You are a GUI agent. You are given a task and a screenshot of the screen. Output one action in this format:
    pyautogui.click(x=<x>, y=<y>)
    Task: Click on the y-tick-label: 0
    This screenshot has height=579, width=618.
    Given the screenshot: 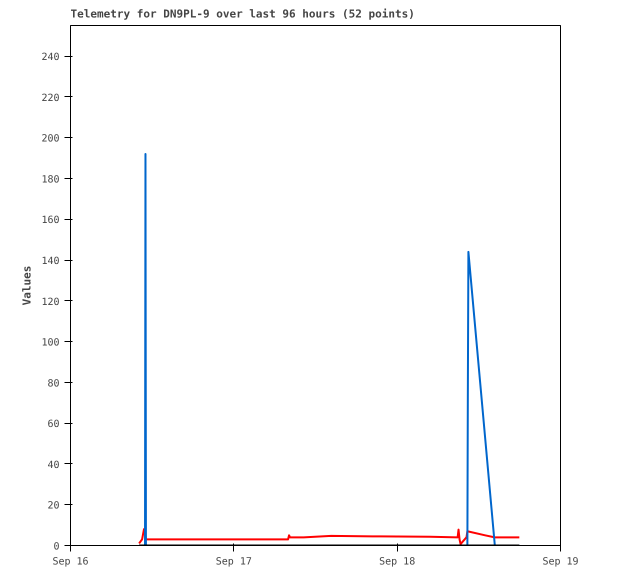 What is the action you would take?
    pyautogui.click(x=56, y=547)
    